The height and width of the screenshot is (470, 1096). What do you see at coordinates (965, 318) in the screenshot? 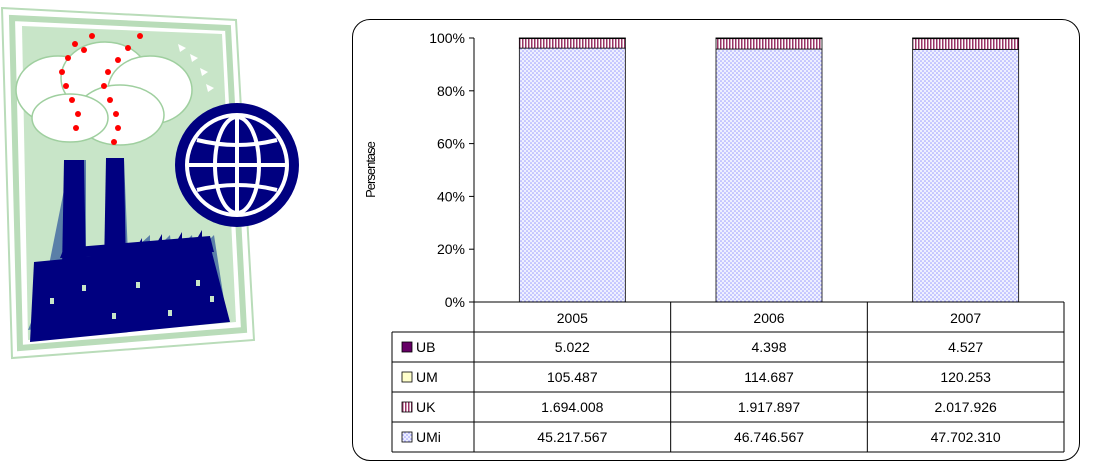
I see `x-tick-label: 2007` at bounding box center [965, 318].